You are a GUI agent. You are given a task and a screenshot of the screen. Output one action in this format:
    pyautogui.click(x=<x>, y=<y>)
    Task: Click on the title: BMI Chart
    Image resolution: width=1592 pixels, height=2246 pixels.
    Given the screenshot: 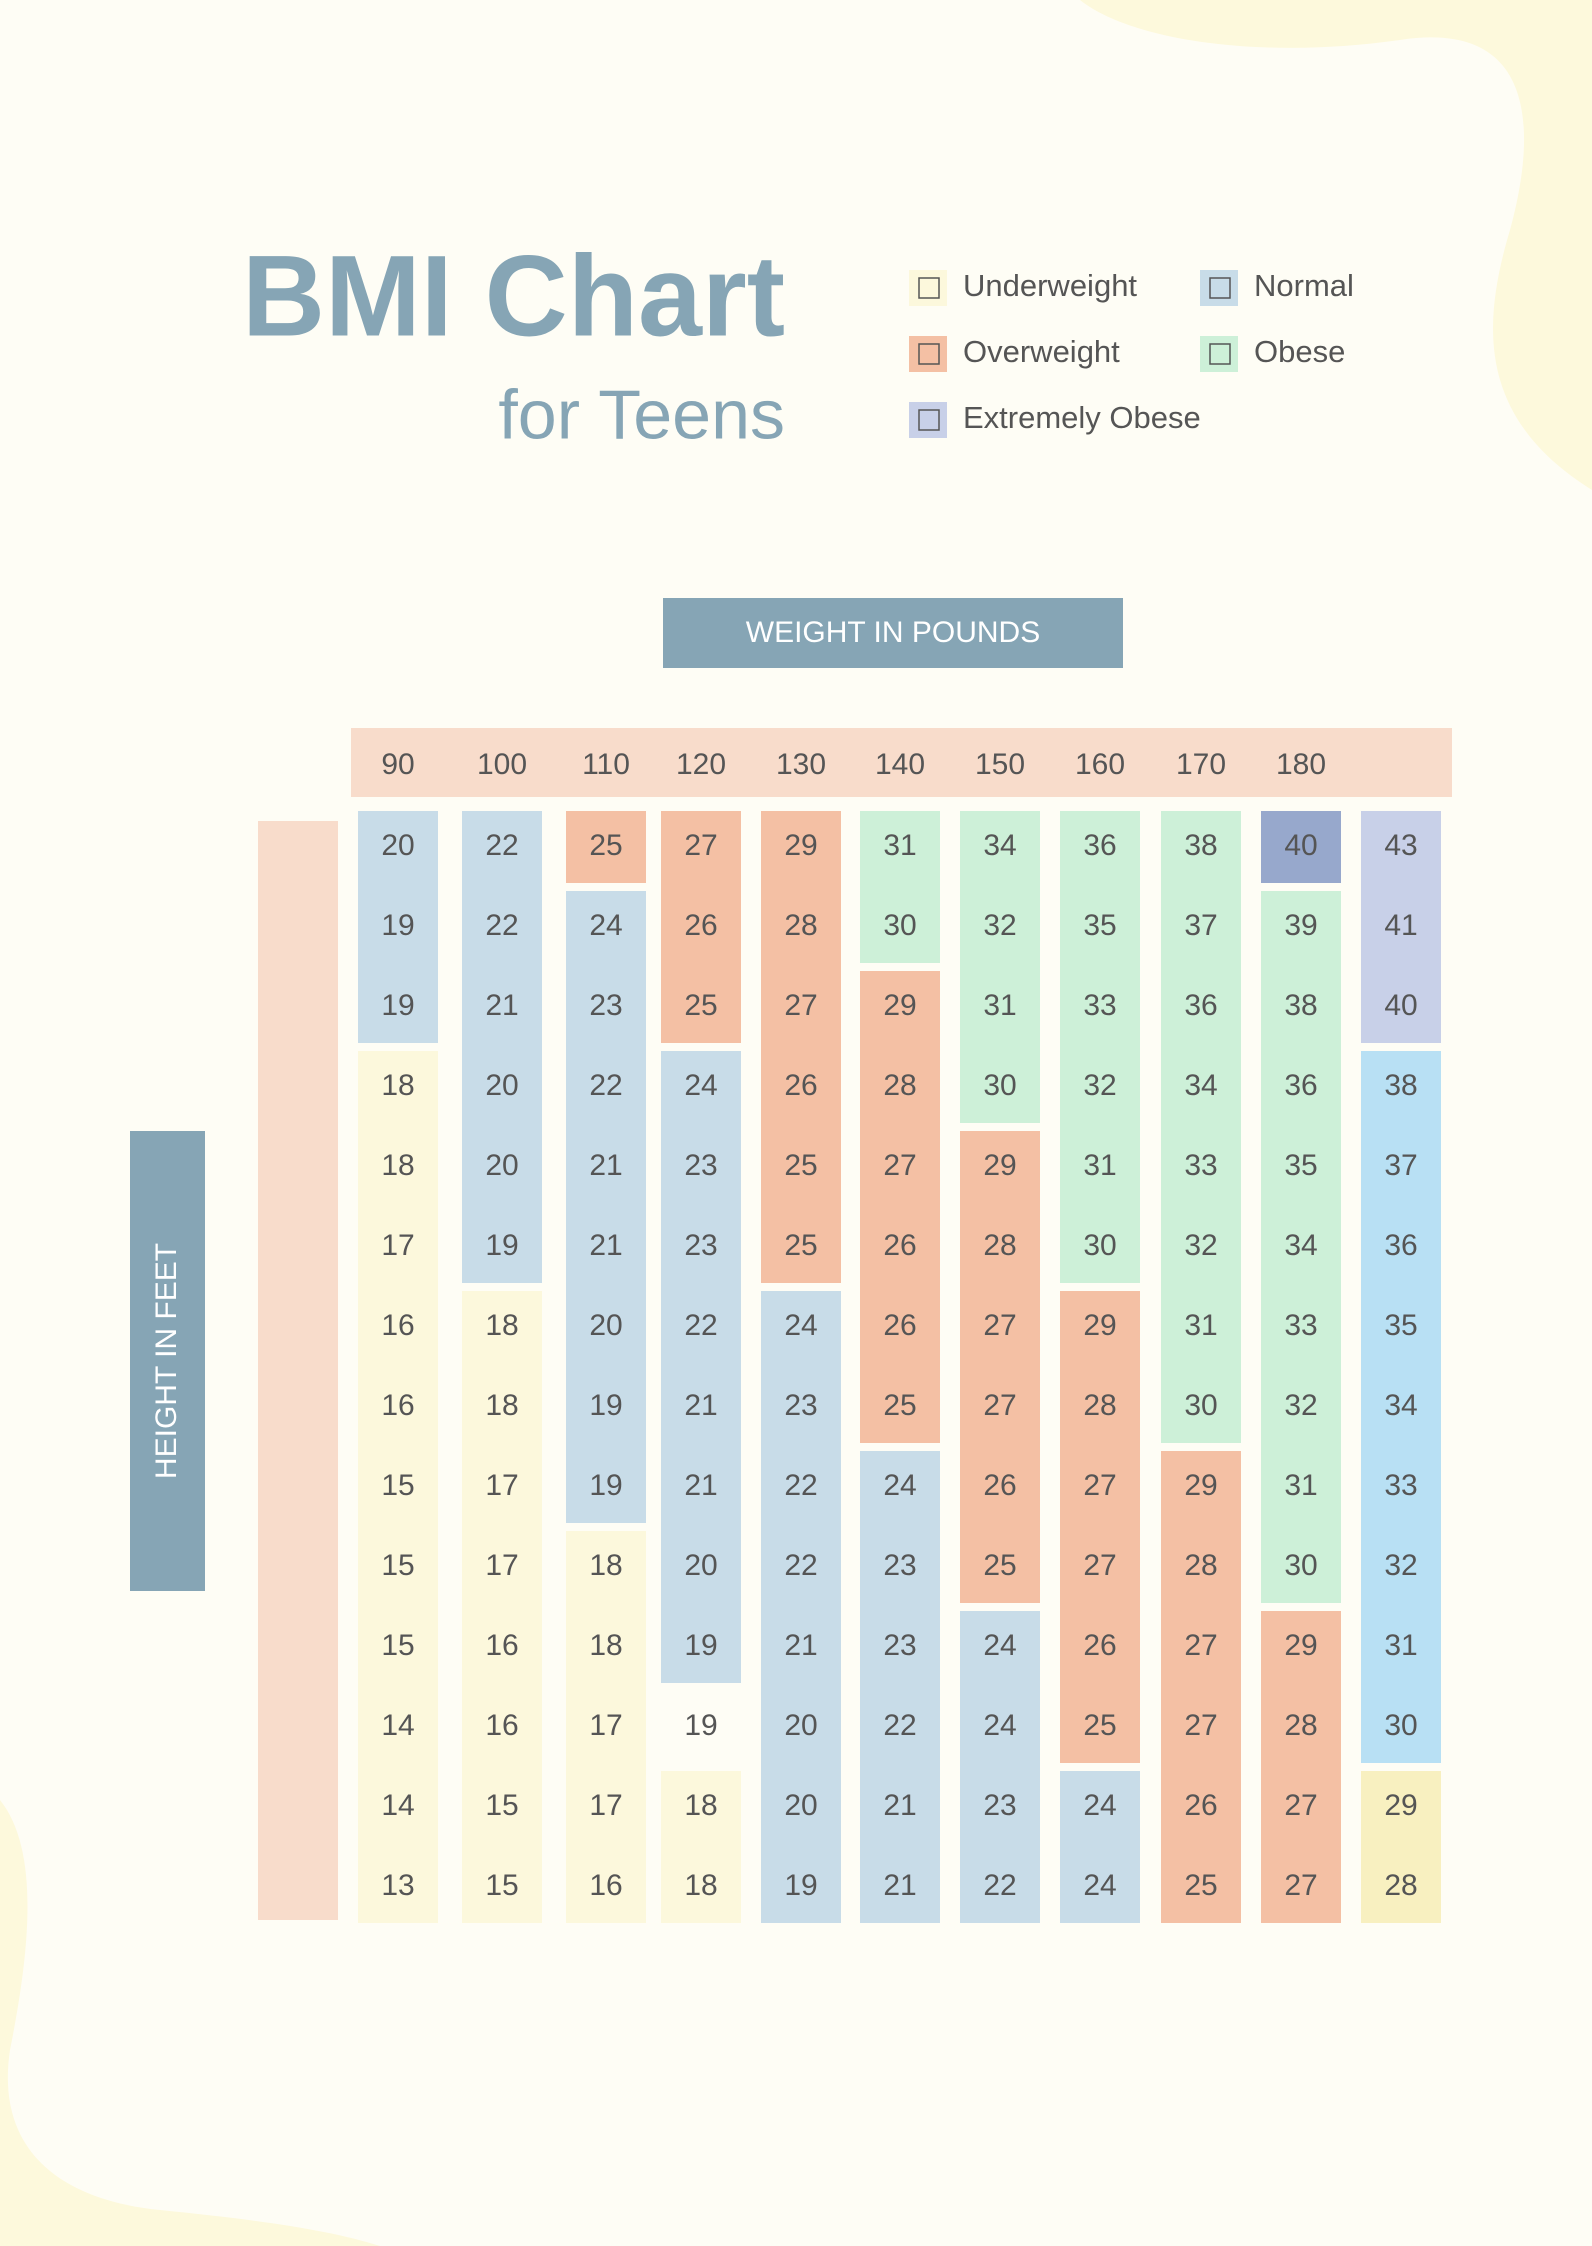 What is the action you would take?
    pyautogui.click(x=513, y=296)
    